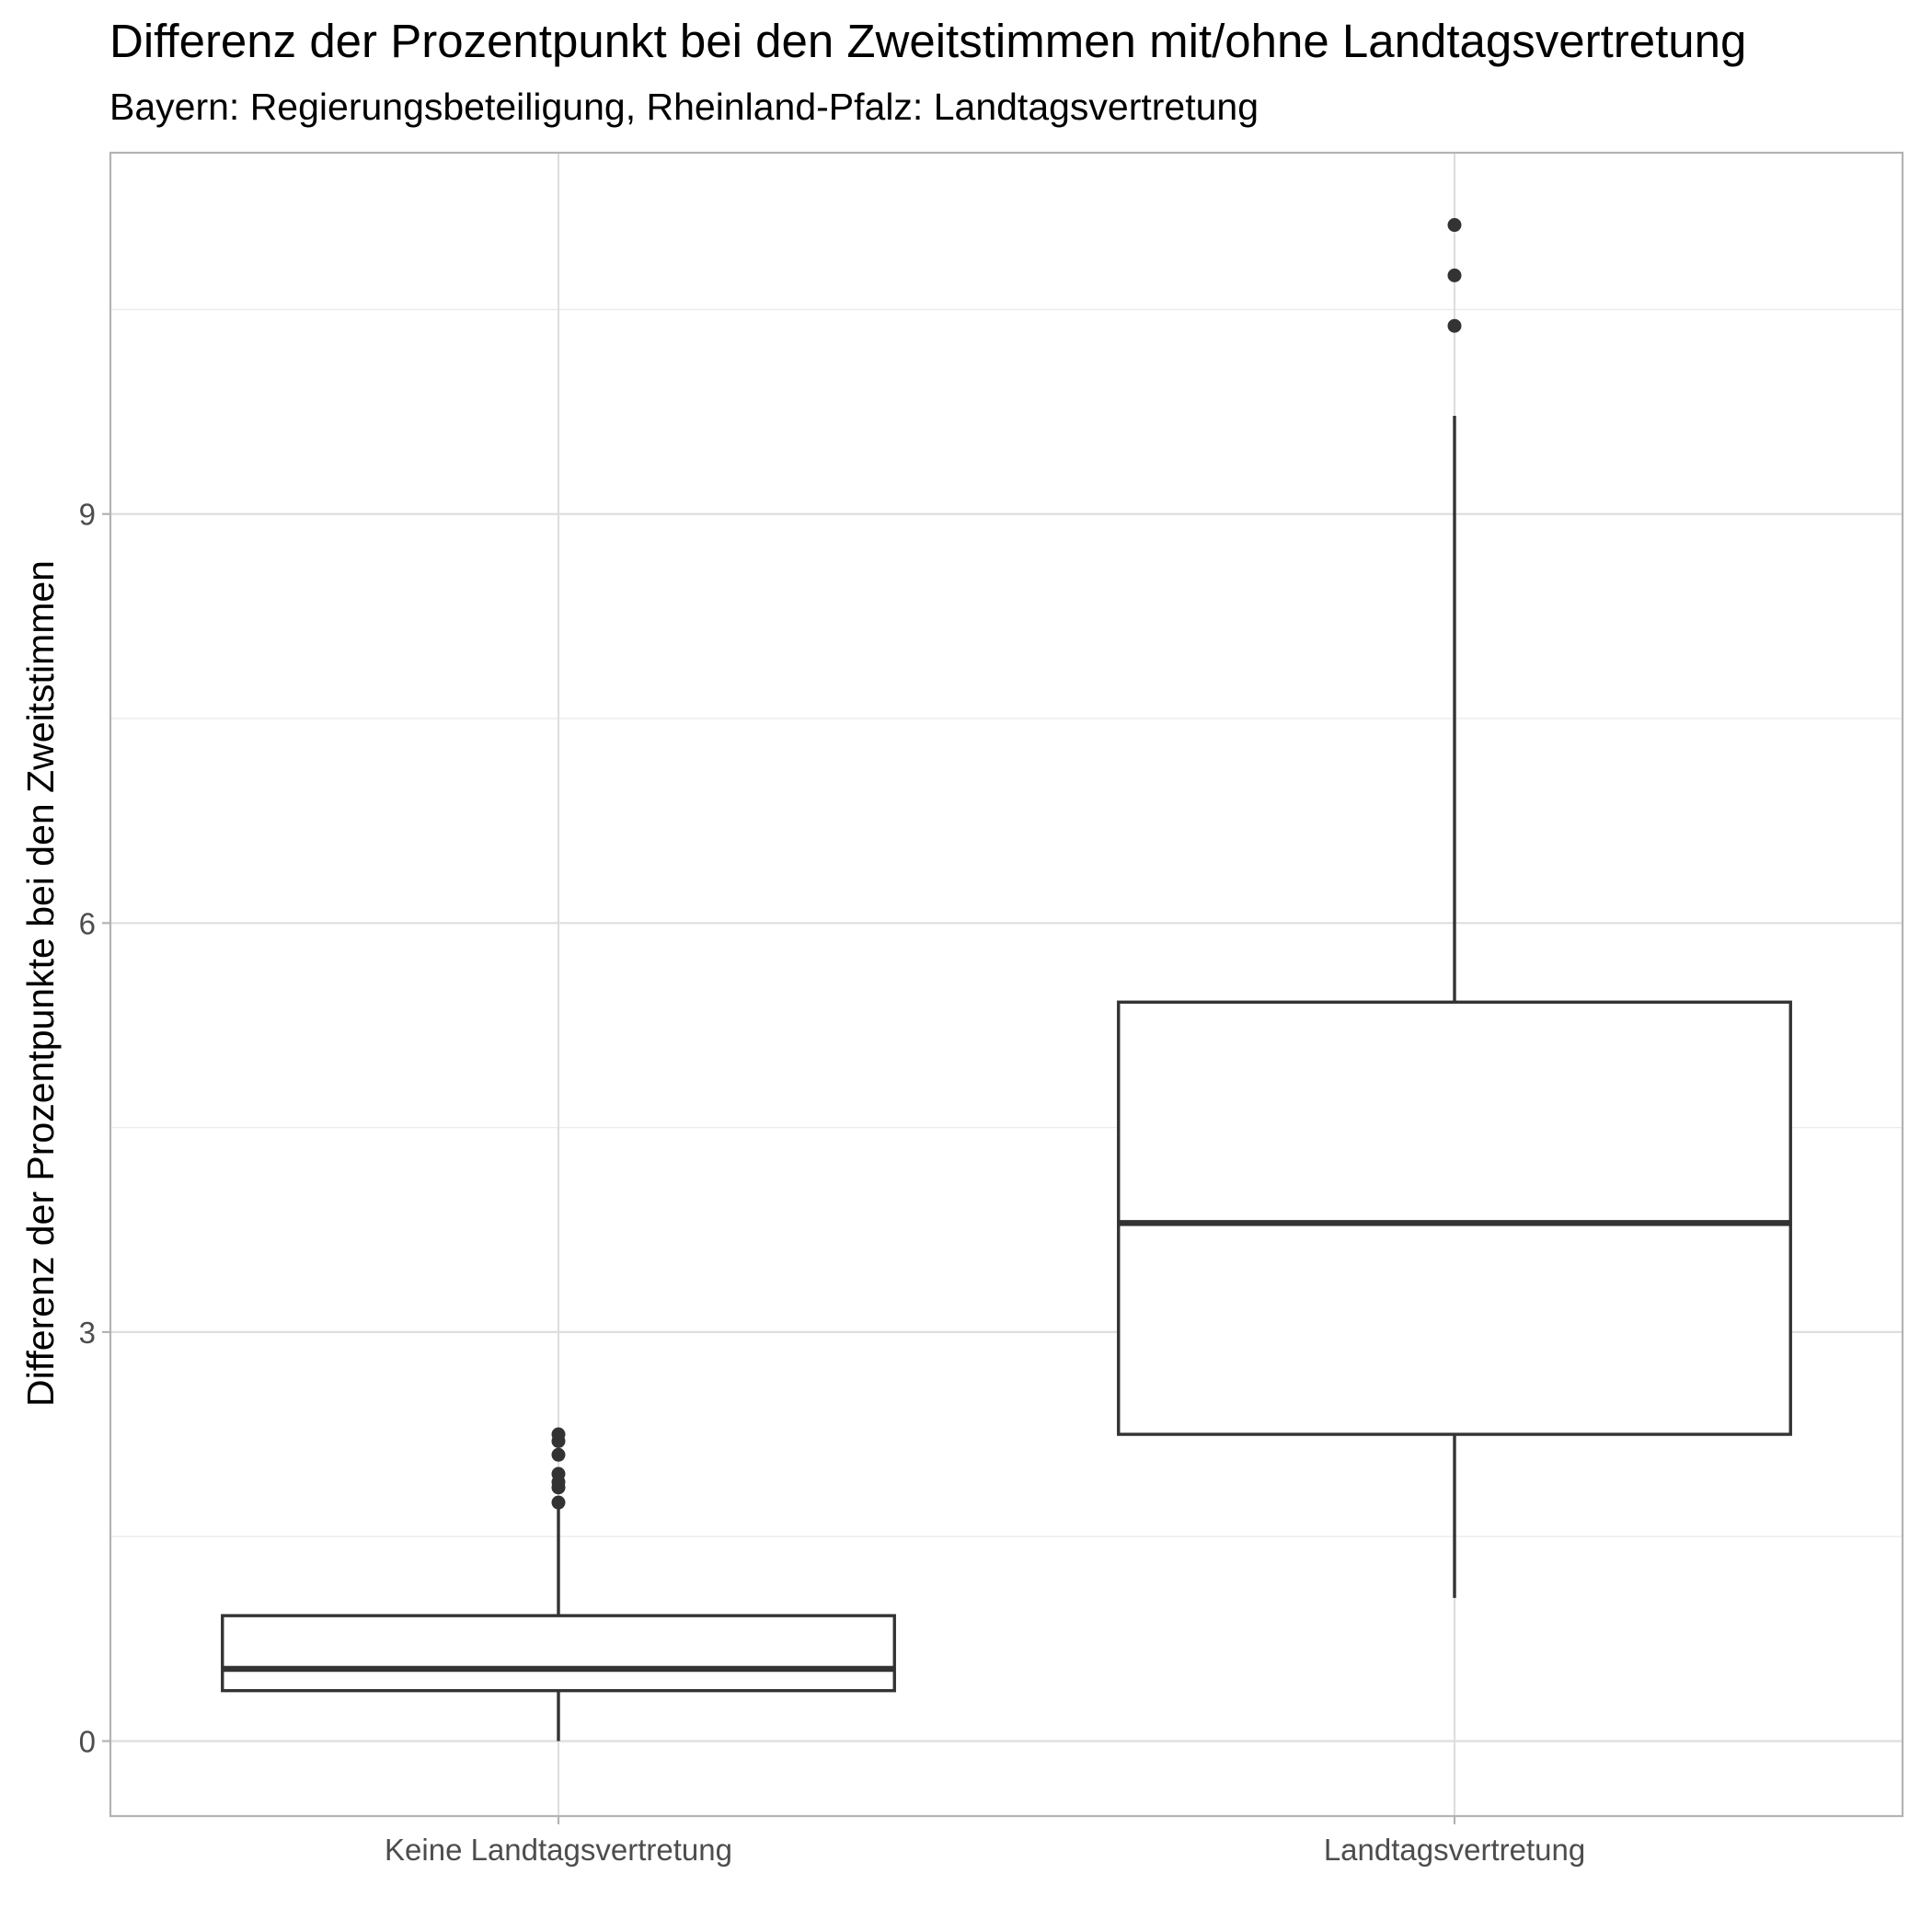 Image resolution: width=1932 pixels, height=1932 pixels. What do you see at coordinates (87, 515) in the screenshot?
I see `y-tick-label: 9` at bounding box center [87, 515].